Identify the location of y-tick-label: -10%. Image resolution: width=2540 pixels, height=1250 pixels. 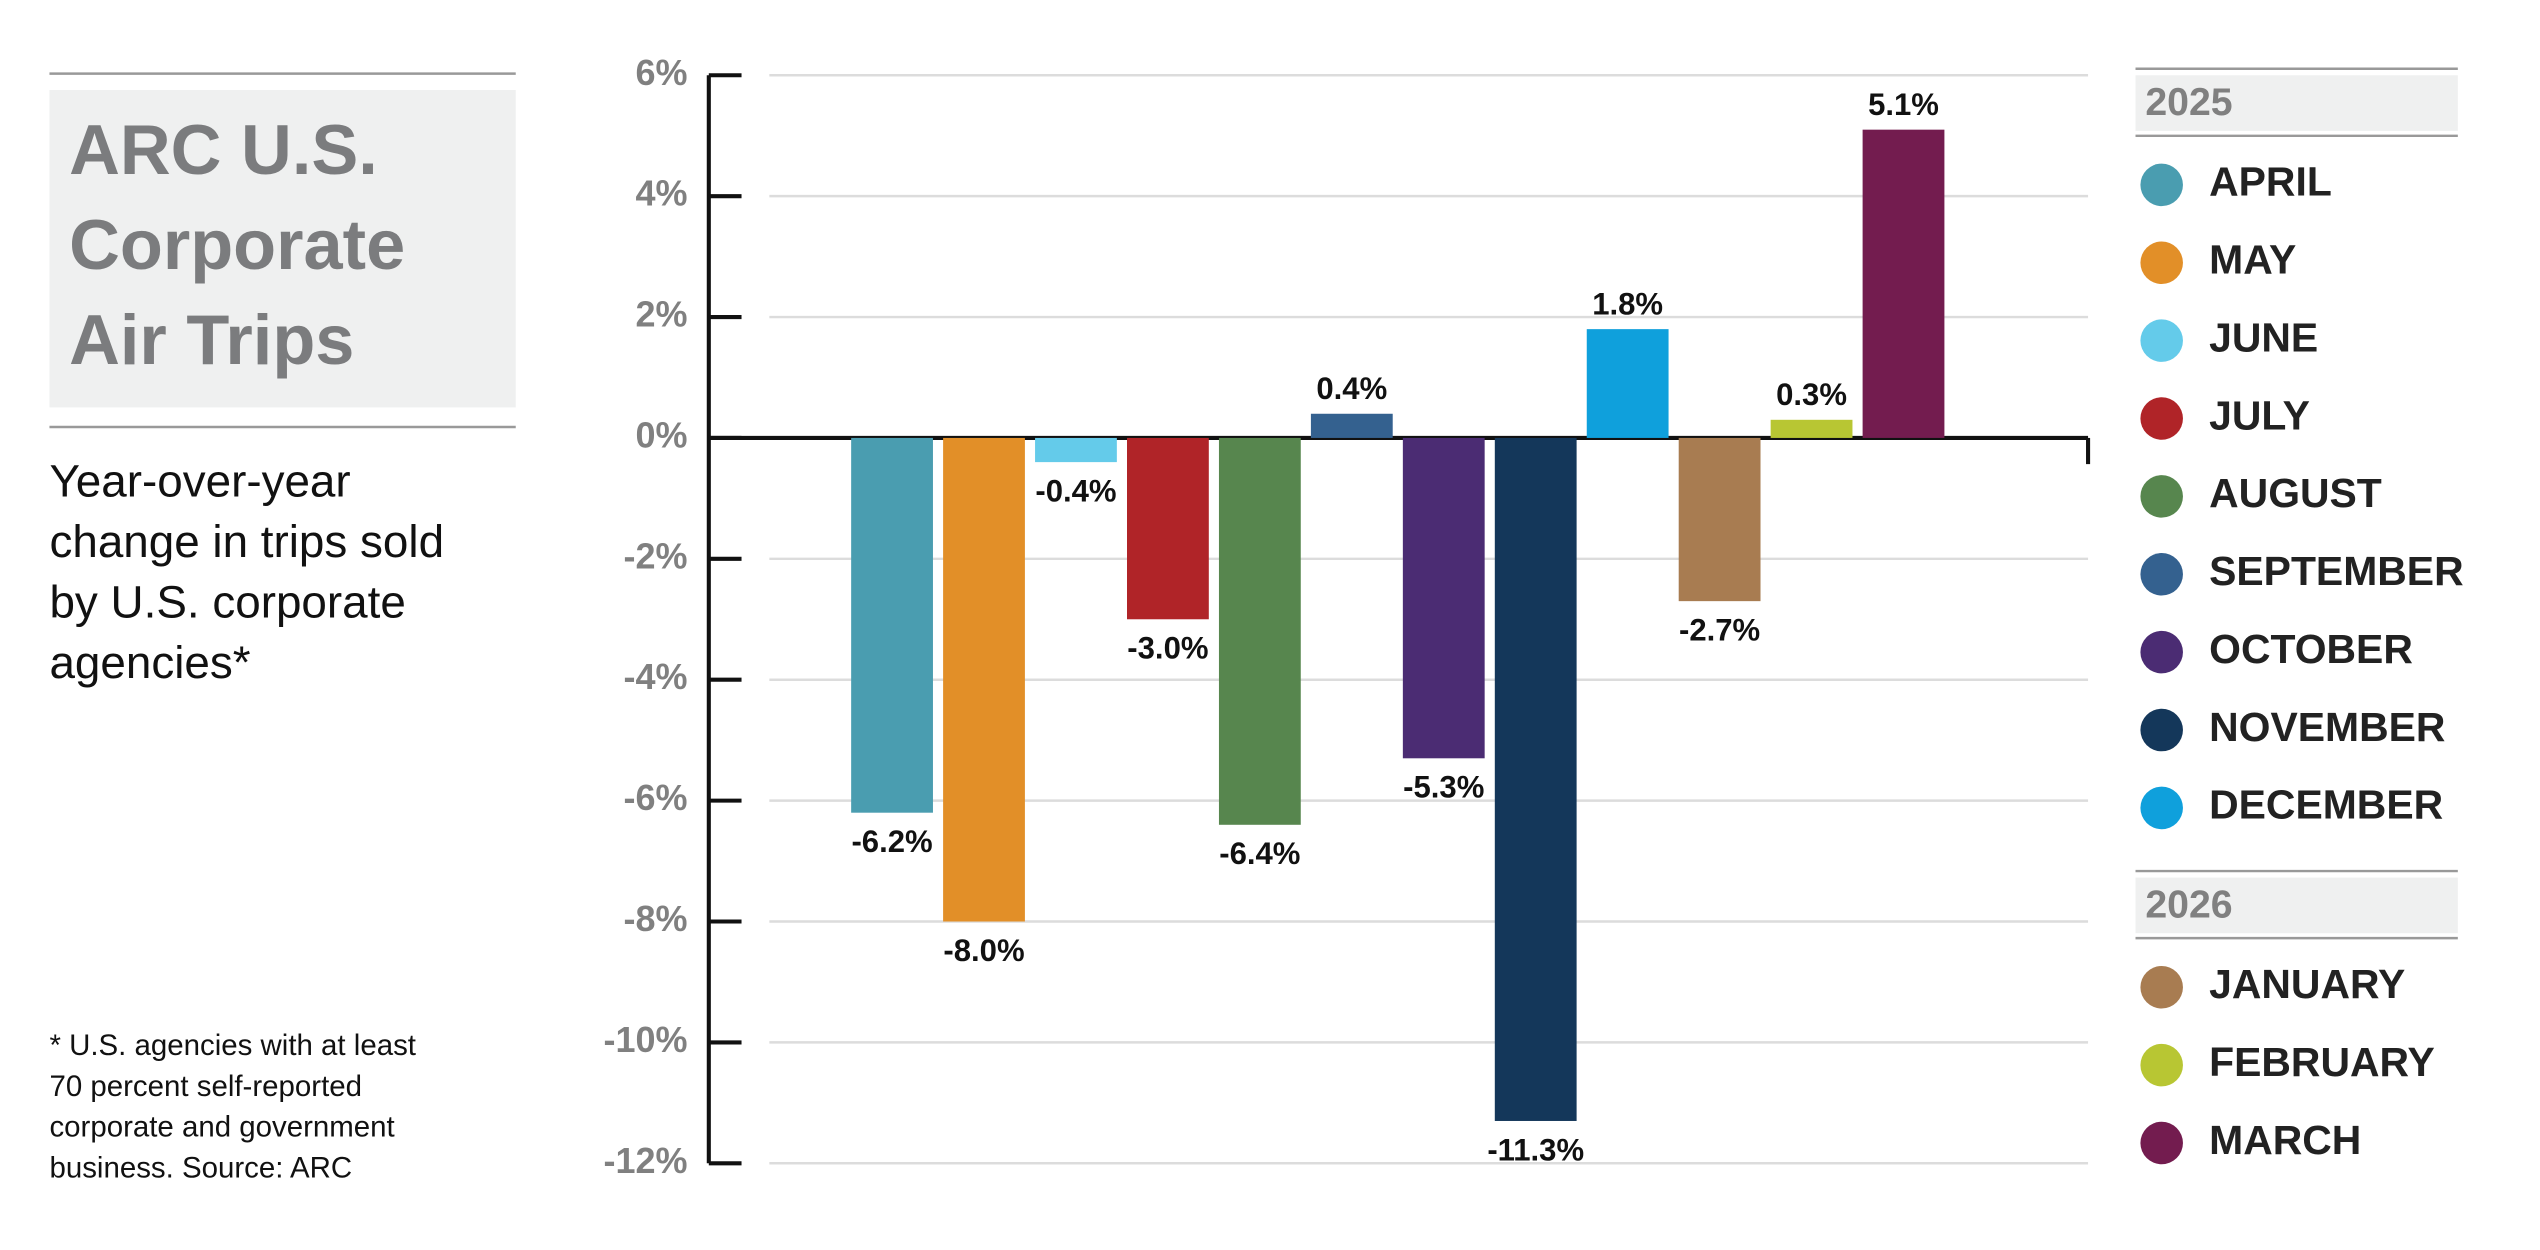
(646, 1039).